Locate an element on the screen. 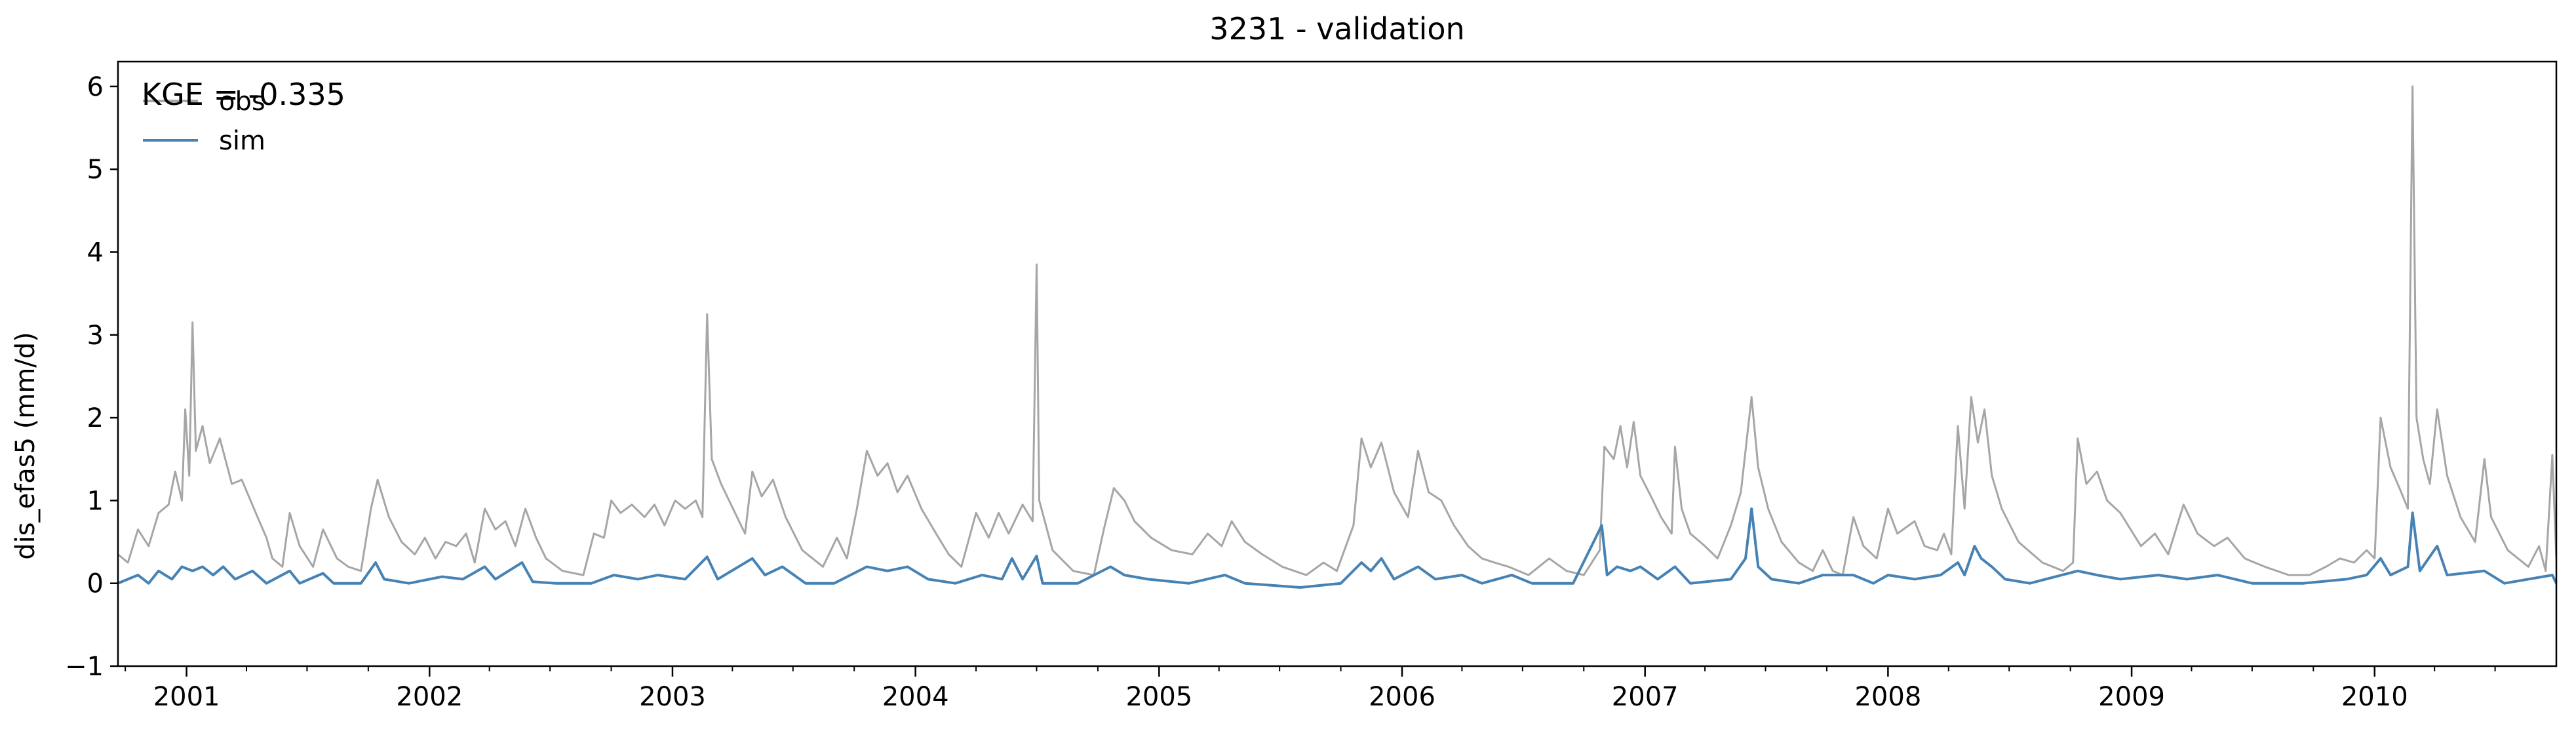 This screenshot has width=2576, height=733. series-line-sim is located at coordinates (1337, 548).